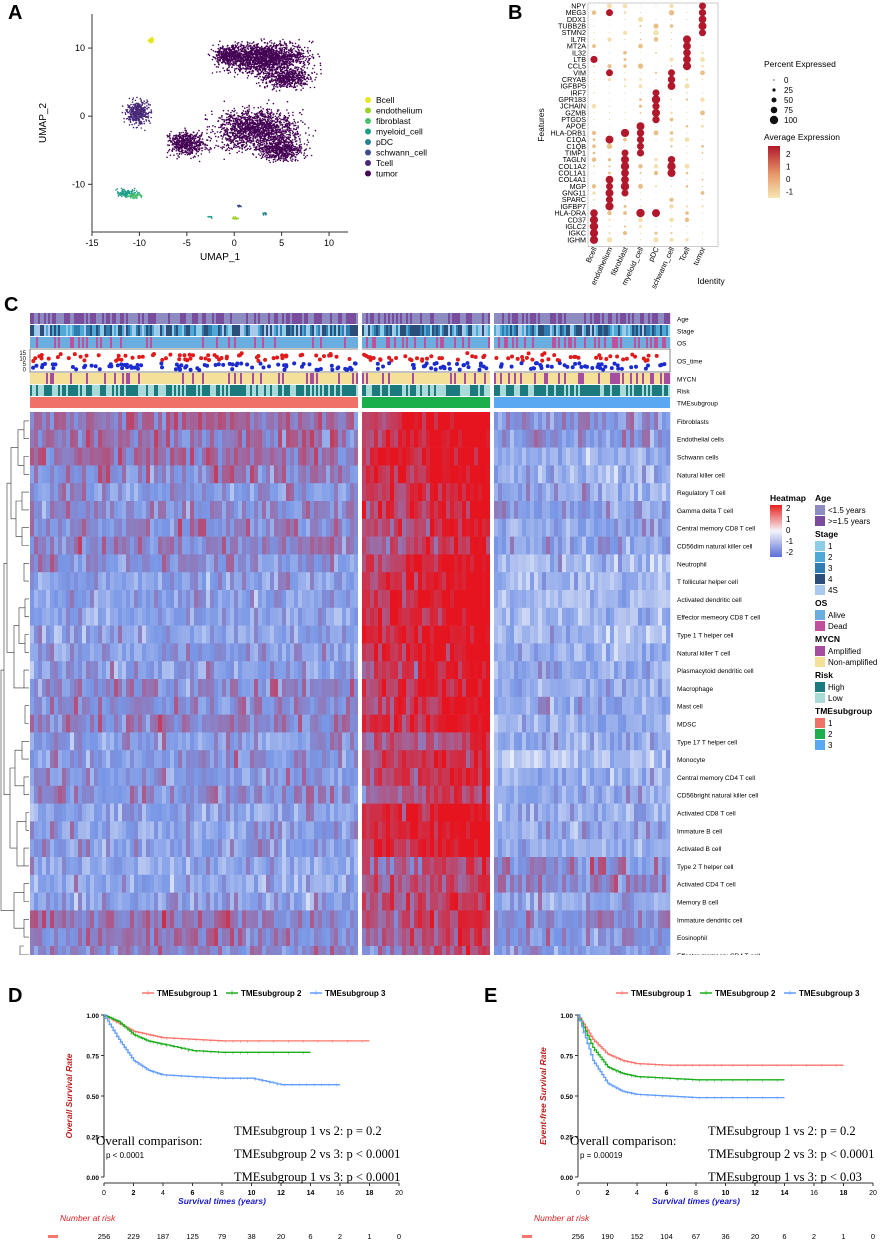 This screenshot has height=1252, width=892. What do you see at coordinates (800, 64) in the screenshot?
I see `dotplot-size-legend-title: Percent Expressed` at bounding box center [800, 64].